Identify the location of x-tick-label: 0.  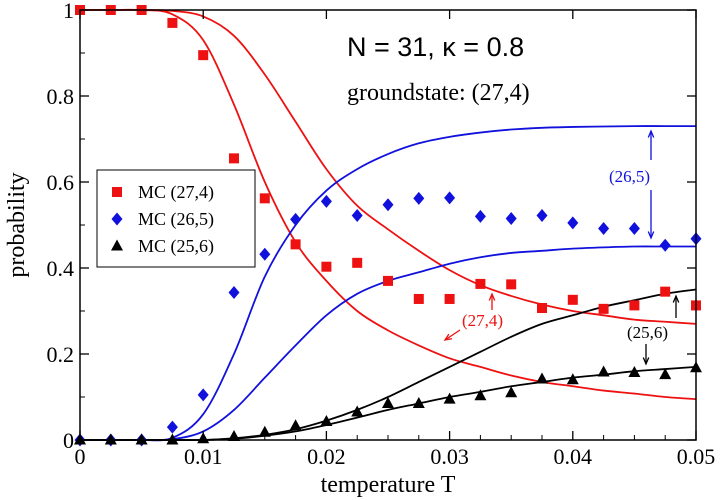
(80, 456).